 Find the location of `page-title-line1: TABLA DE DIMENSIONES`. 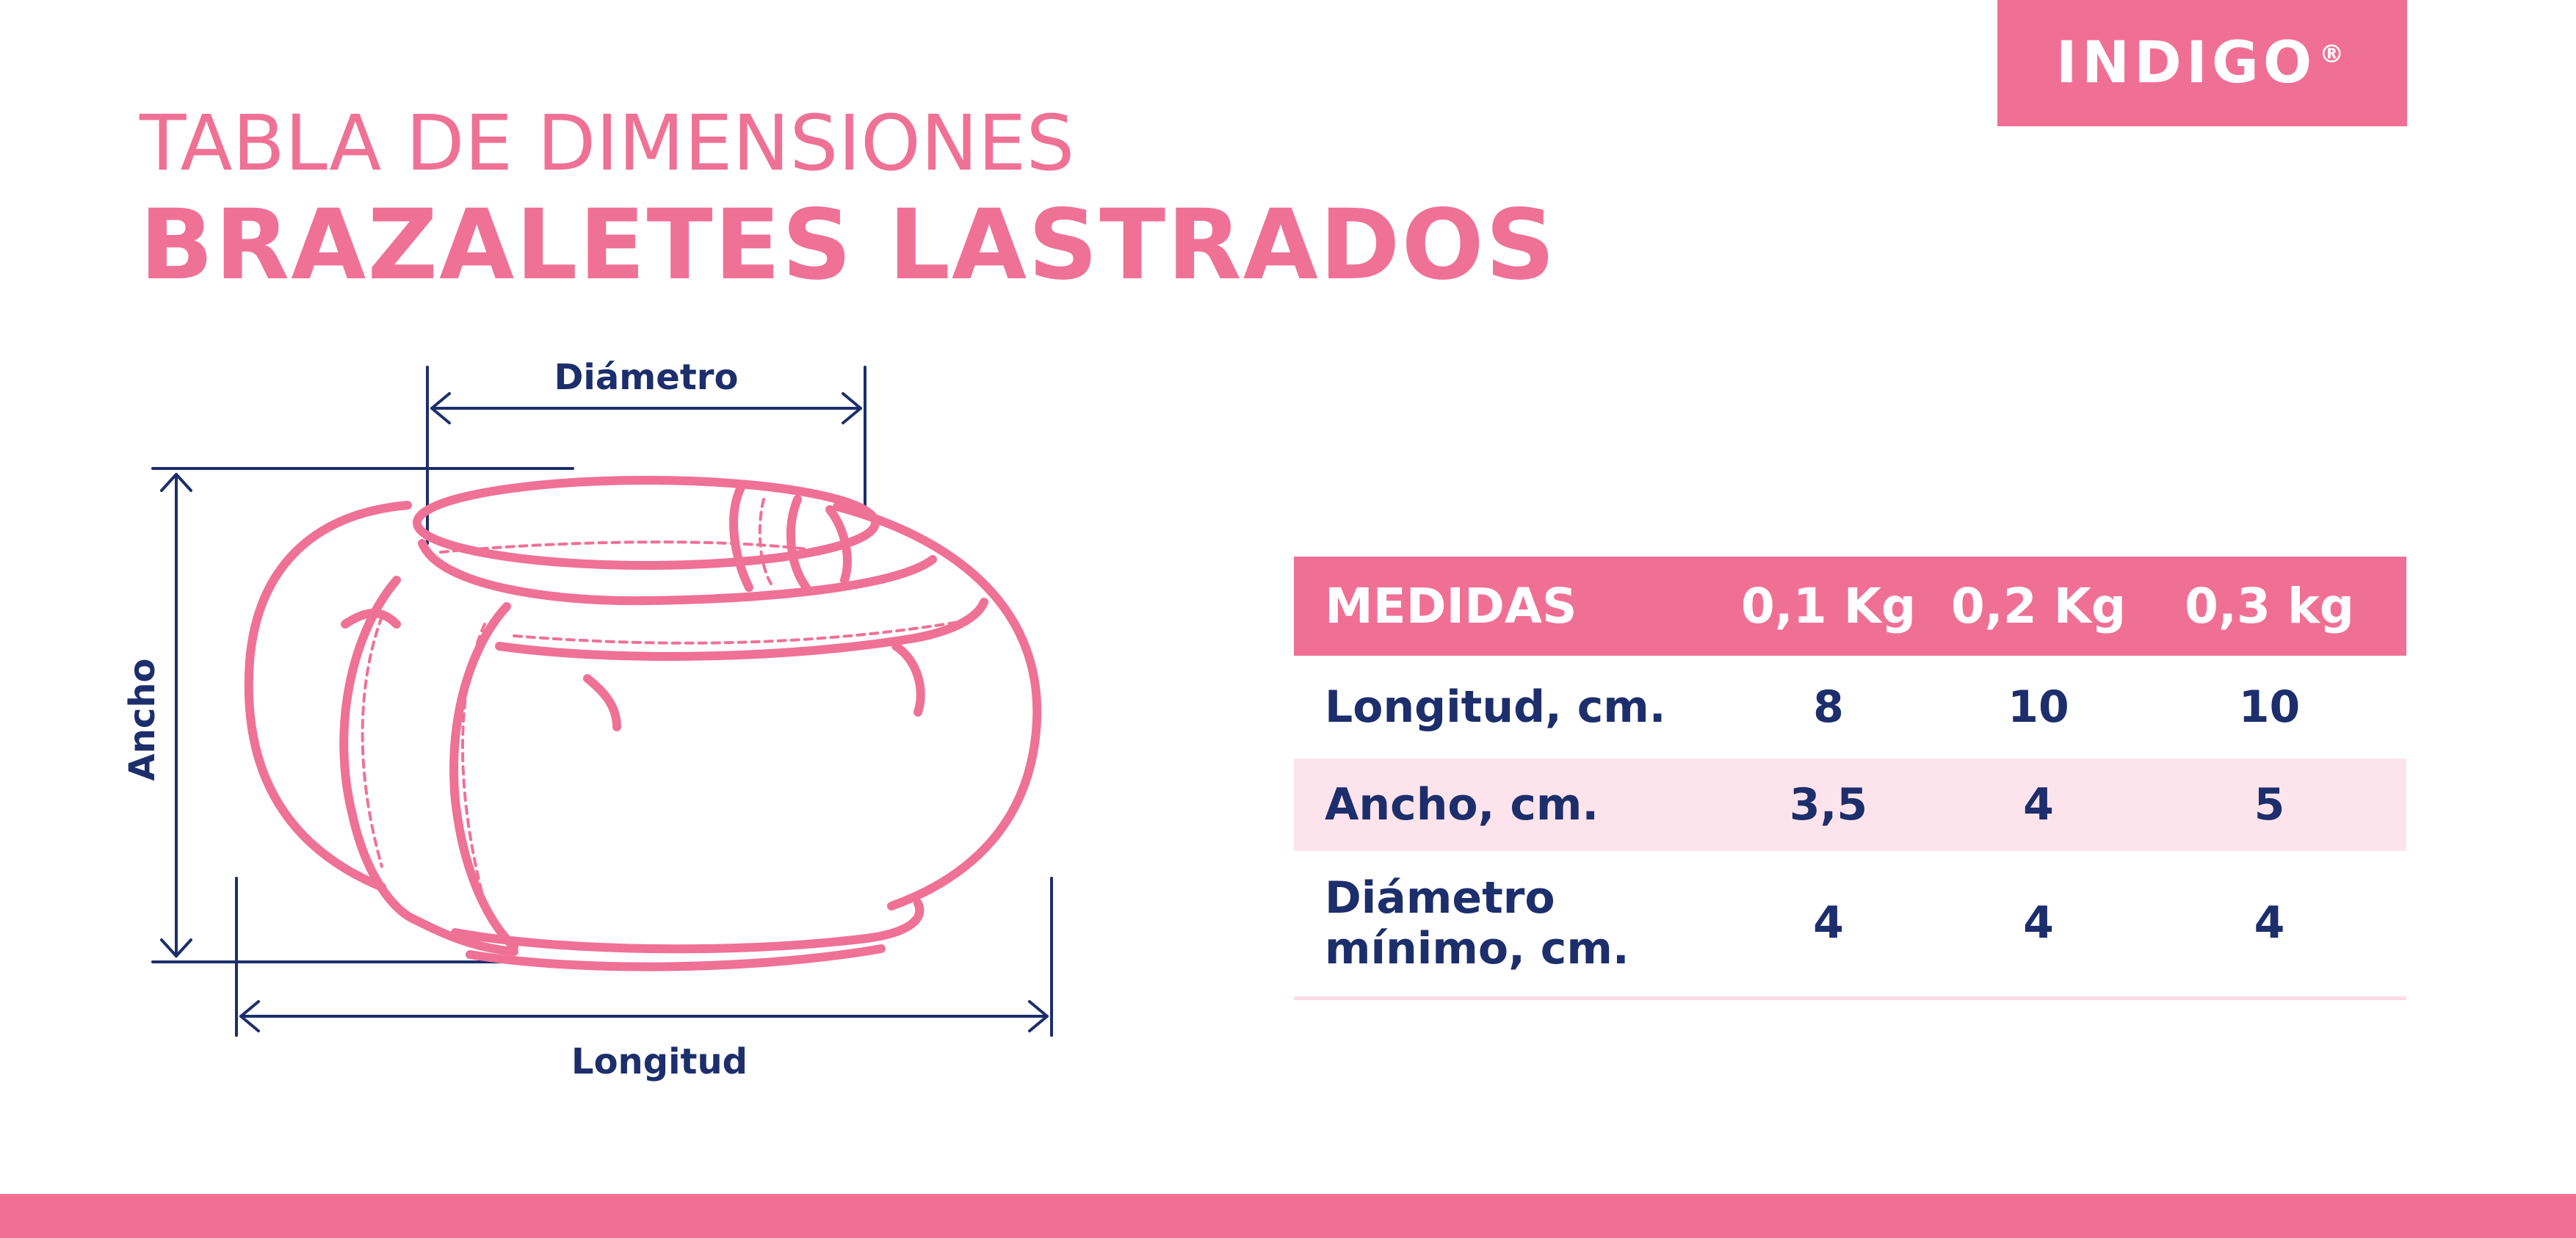

page-title-line1: TABLA DE DIMENSIONES is located at coordinates (607, 143).